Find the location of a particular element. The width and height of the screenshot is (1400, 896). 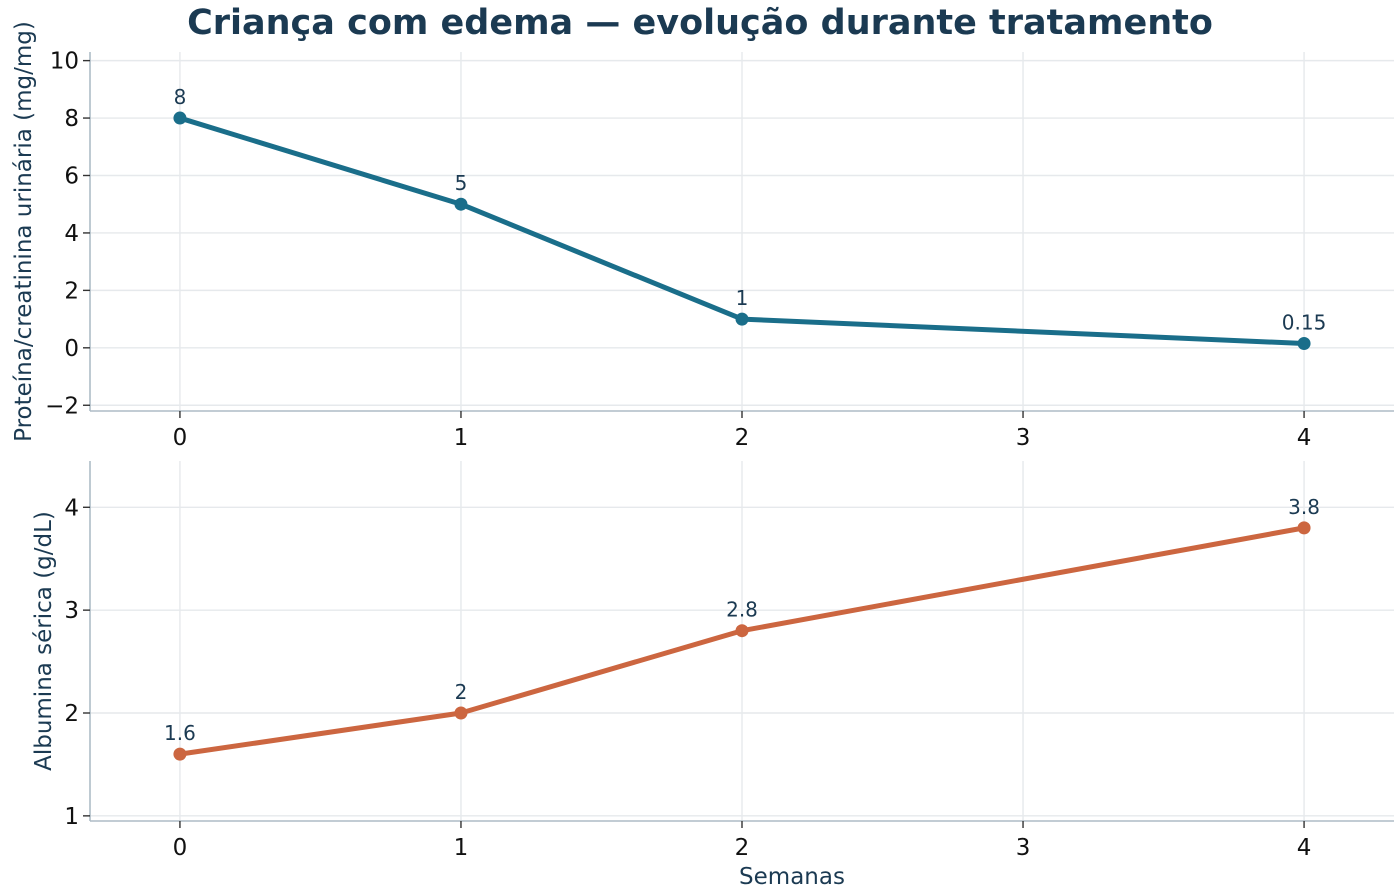

serum-albumin-ytick-label-0: 1 is located at coordinates (71, 817).